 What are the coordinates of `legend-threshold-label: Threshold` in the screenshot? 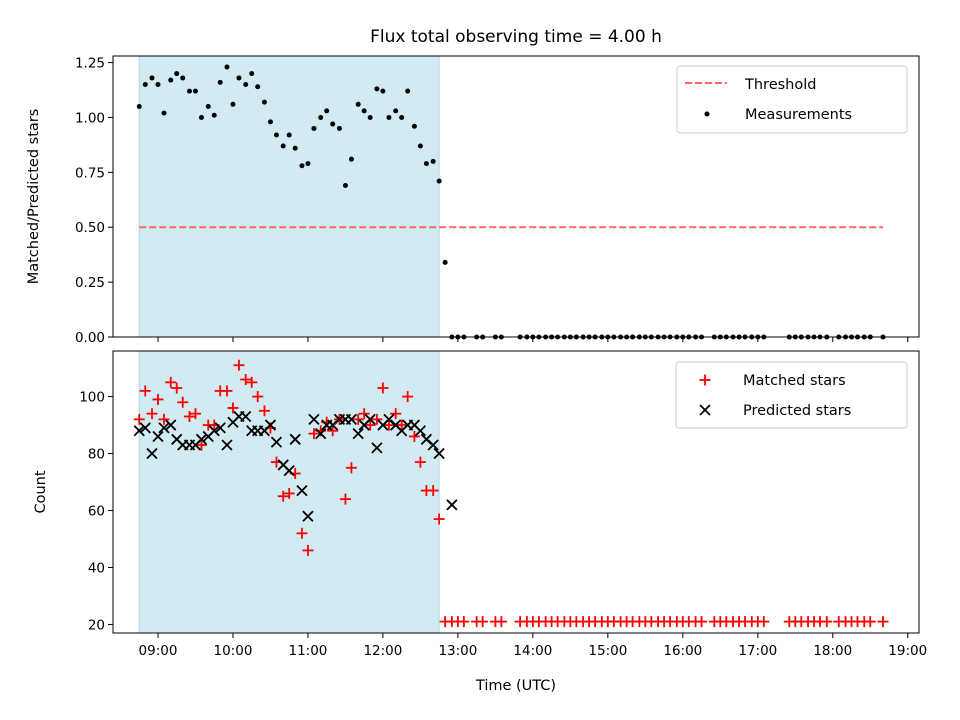 It's located at (780, 85).